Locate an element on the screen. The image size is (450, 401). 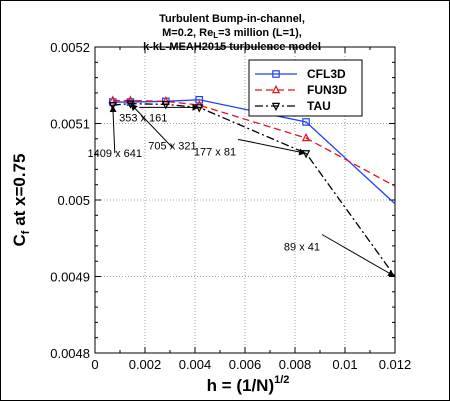
annotation-label: 353 x 161 is located at coordinates (143, 118).